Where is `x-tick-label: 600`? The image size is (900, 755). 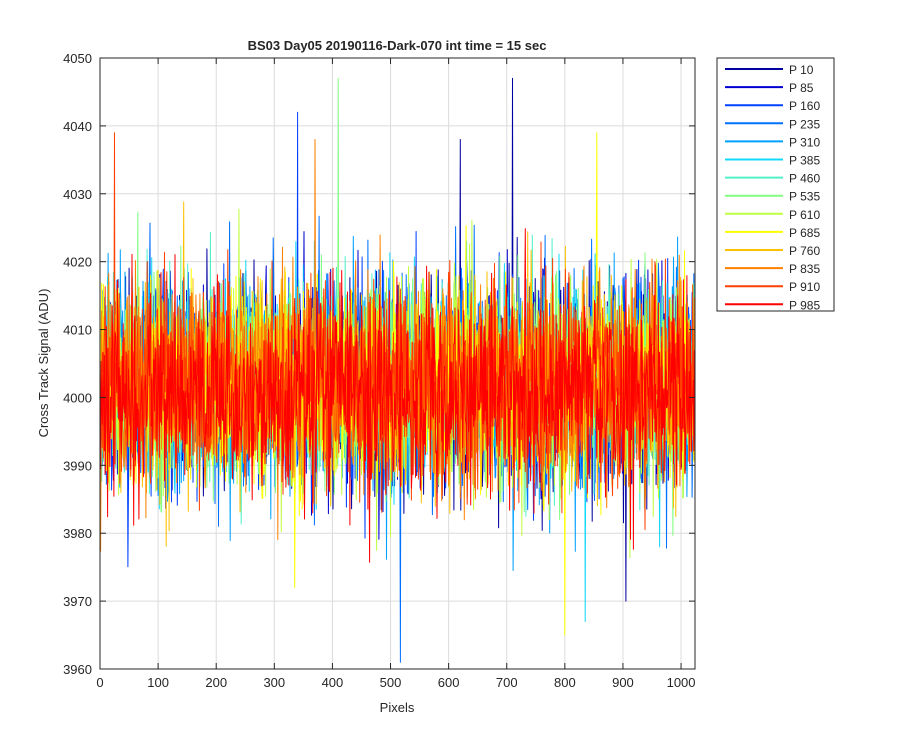 x-tick-label: 600 is located at coordinates (449, 682).